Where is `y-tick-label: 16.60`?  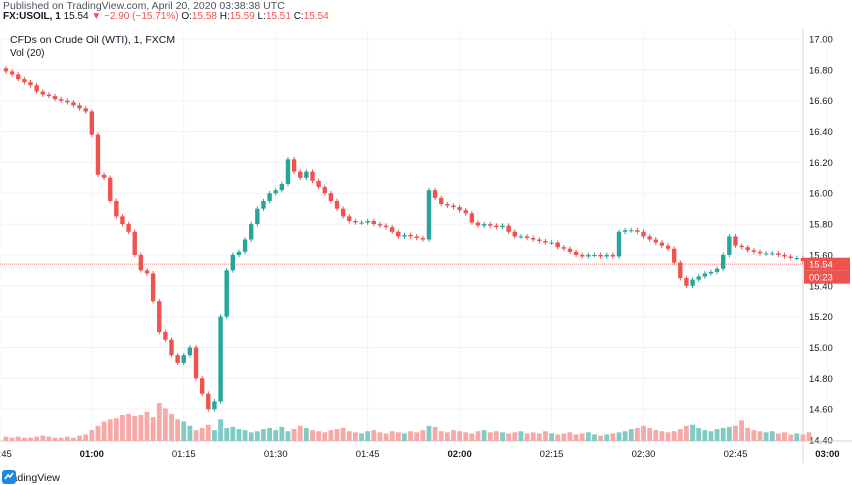 y-tick-label: 16.60 is located at coordinates (821, 101).